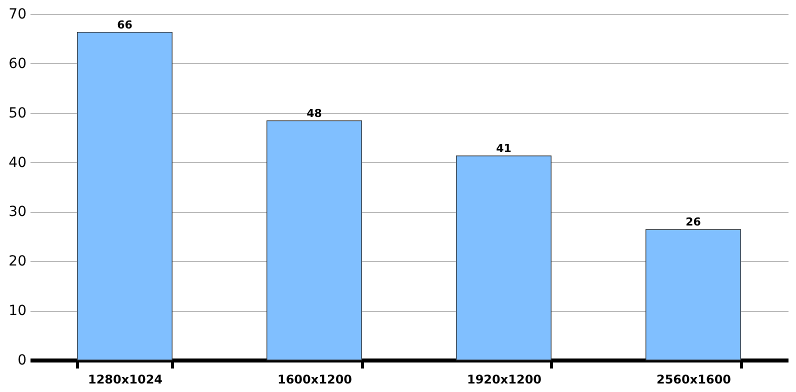  Describe the element at coordinates (17, 64) in the screenshot. I see `y-tick-label: 60` at that location.